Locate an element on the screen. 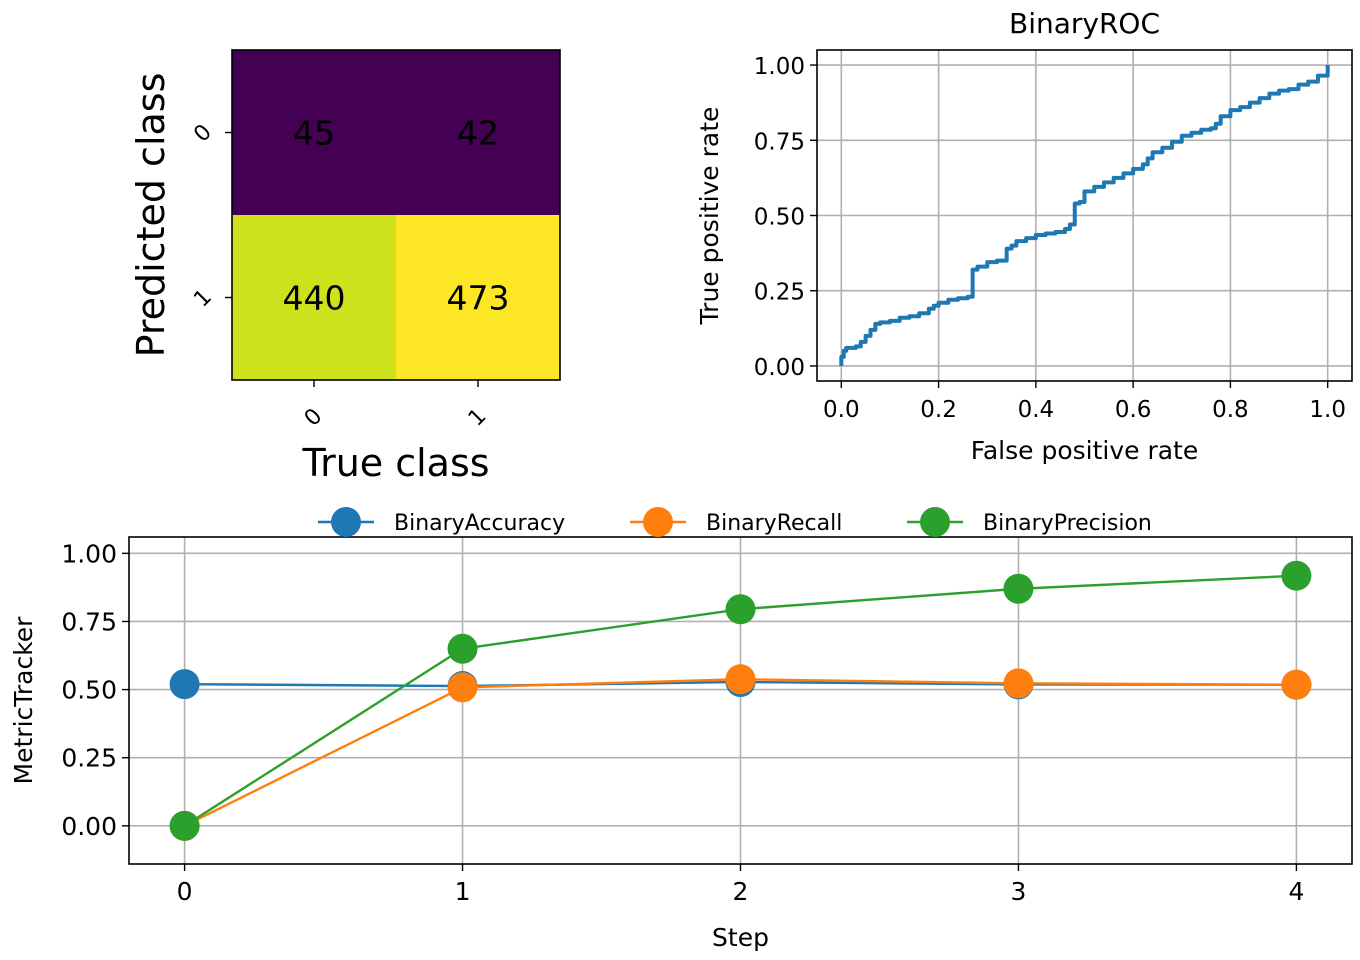  roc-curve-line is located at coordinates (1084, 215).